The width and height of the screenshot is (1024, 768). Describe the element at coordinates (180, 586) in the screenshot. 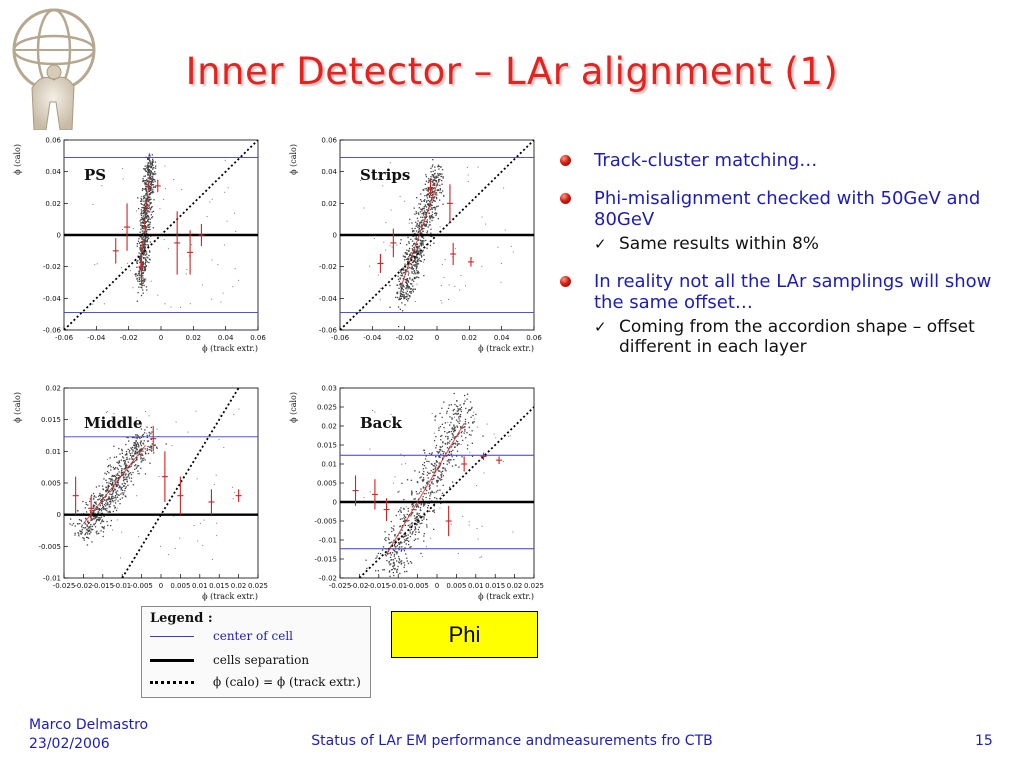

I see `x-tick-label: 0.005` at that location.